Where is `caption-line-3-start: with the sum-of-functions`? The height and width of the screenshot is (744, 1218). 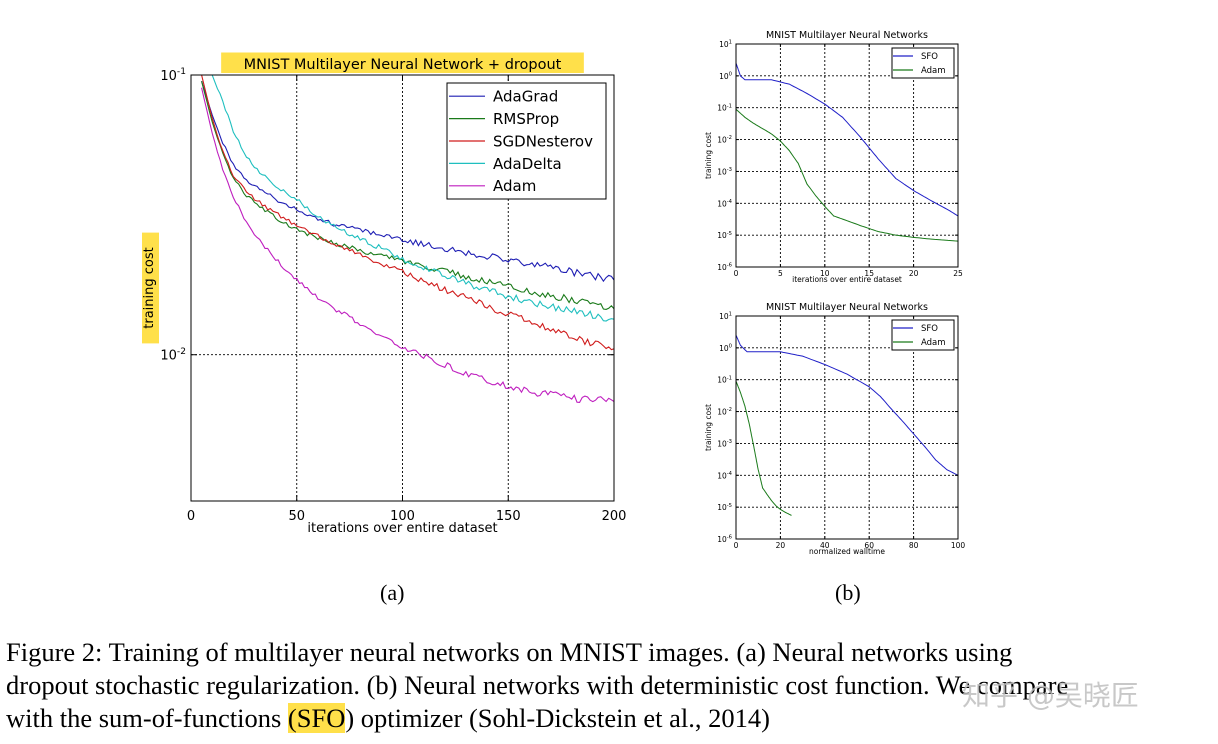
caption-line-3-start: with the sum-of-functions is located at coordinates (147, 718).